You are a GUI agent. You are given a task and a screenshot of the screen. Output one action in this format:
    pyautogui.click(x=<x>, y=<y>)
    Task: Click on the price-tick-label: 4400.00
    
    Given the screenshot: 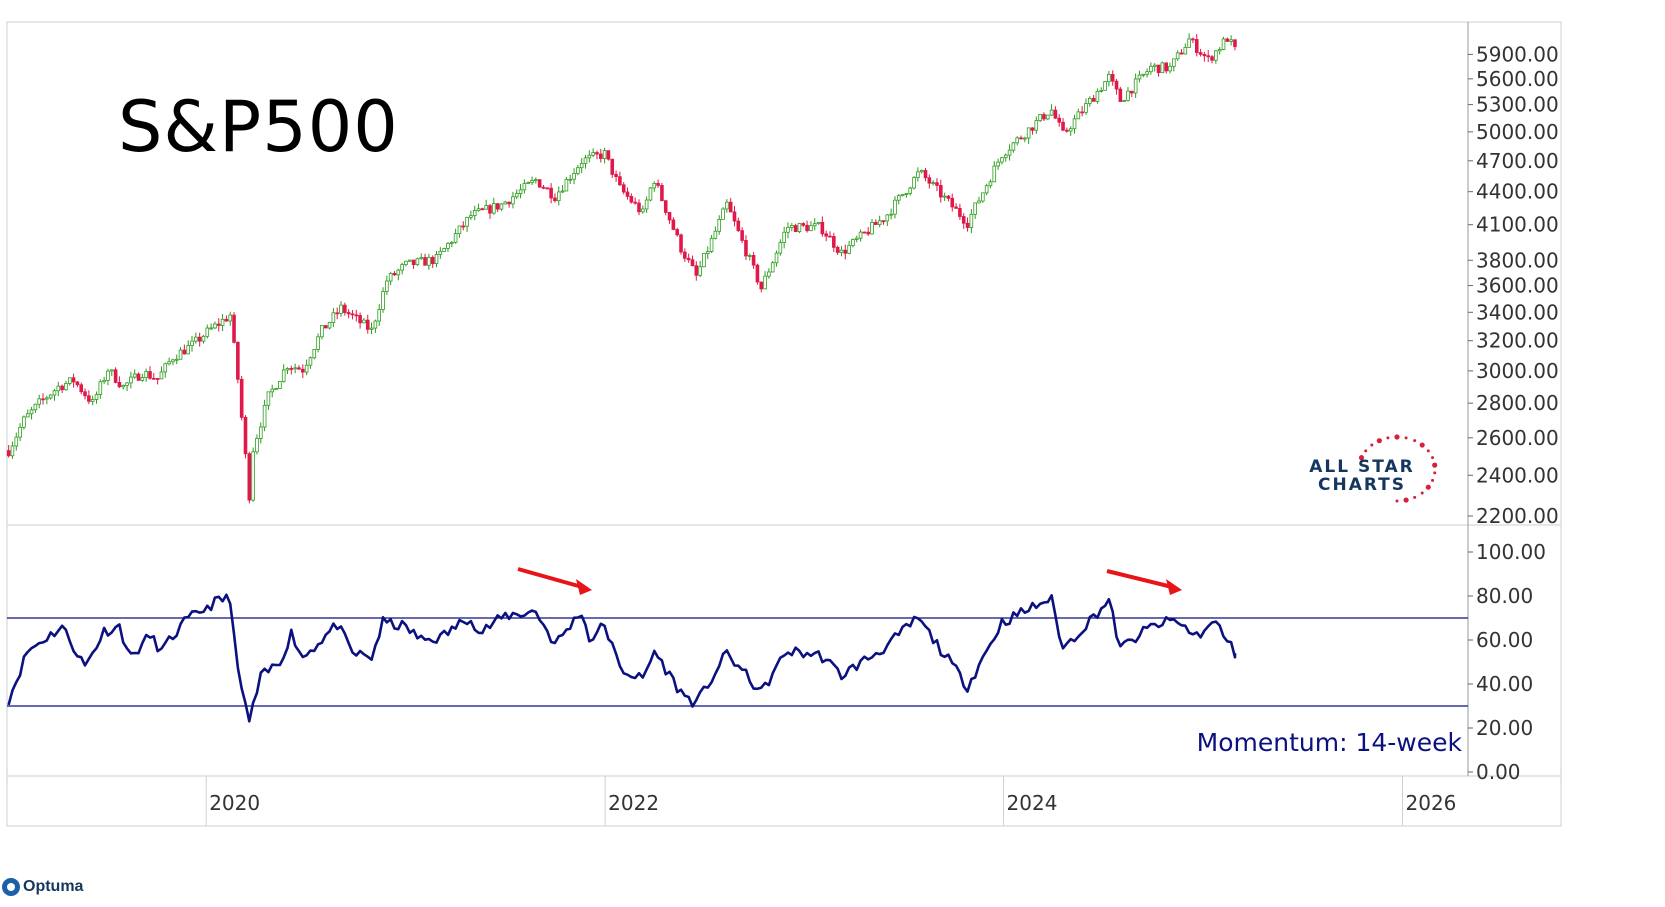 What is the action you would take?
    pyautogui.click(x=1517, y=192)
    